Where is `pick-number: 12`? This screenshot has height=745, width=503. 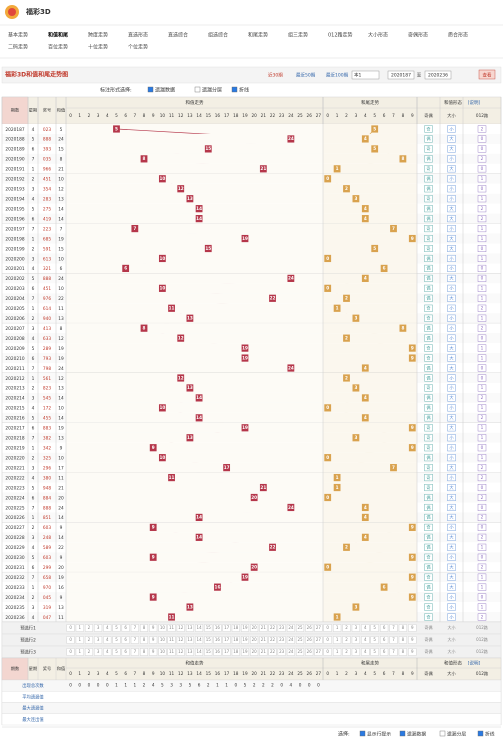 pick-number: 12 is located at coordinates (181, 627).